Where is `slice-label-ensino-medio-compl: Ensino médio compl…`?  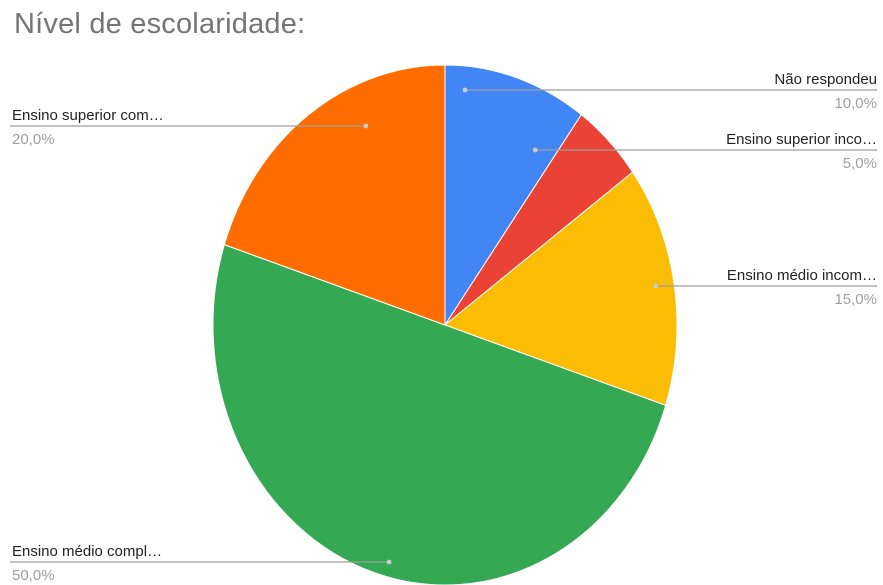 slice-label-ensino-medio-compl: Ensino médio compl… is located at coordinates (87, 551).